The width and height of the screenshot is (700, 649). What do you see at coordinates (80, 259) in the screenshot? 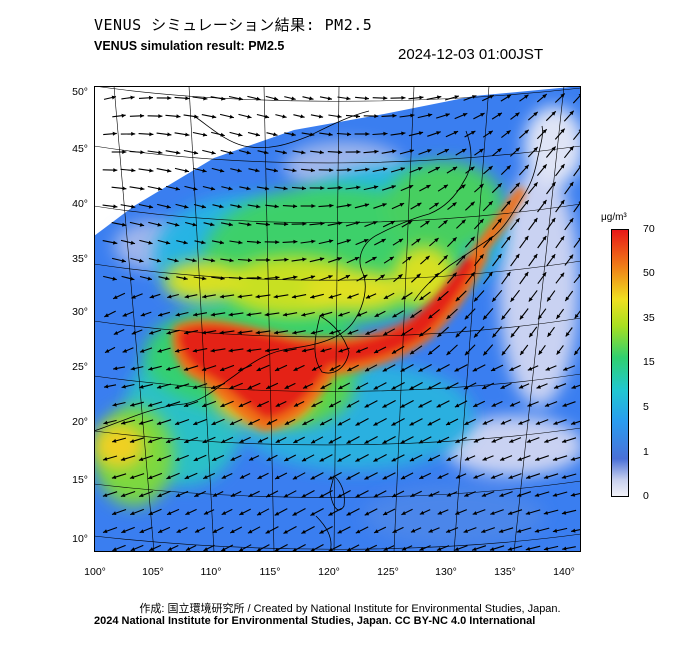
I see `lat-label-35: 35°` at bounding box center [80, 259].